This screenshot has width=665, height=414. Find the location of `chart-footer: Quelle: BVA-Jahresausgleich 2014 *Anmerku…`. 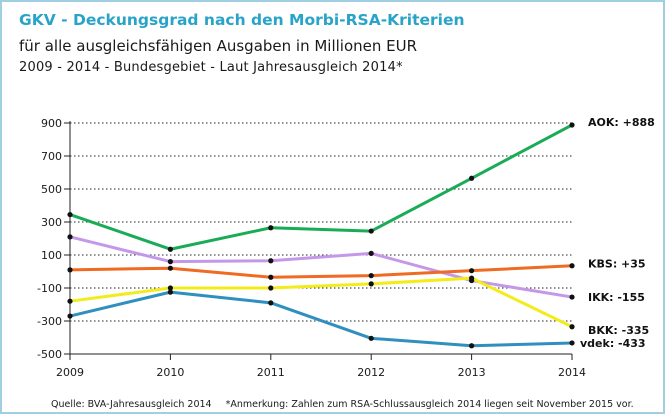

chart-footer: Quelle: BVA-Jahresausgleich 2014 *Anmerku… is located at coordinates (342, 404).